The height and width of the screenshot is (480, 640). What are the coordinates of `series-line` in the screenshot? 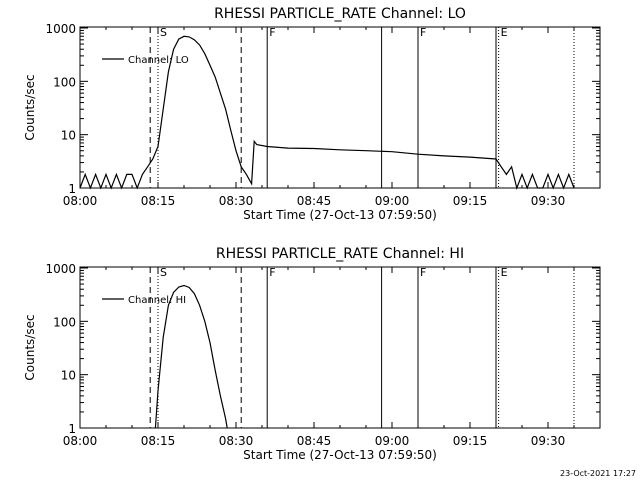 It's located at (191, 356).